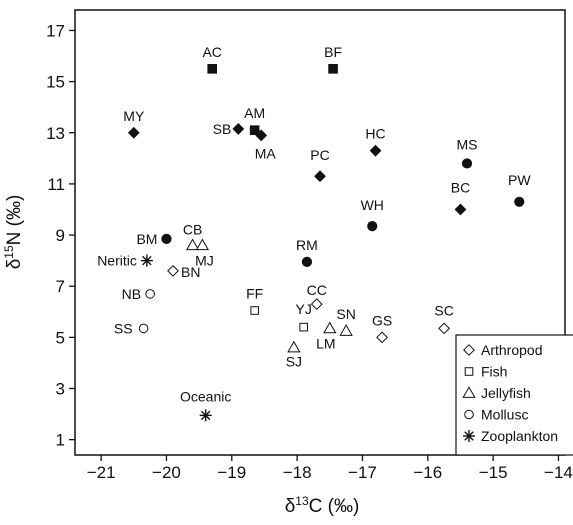  Describe the element at coordinates (325, 343) in the screenshot. I see `point-label-lm: LM` at that location.